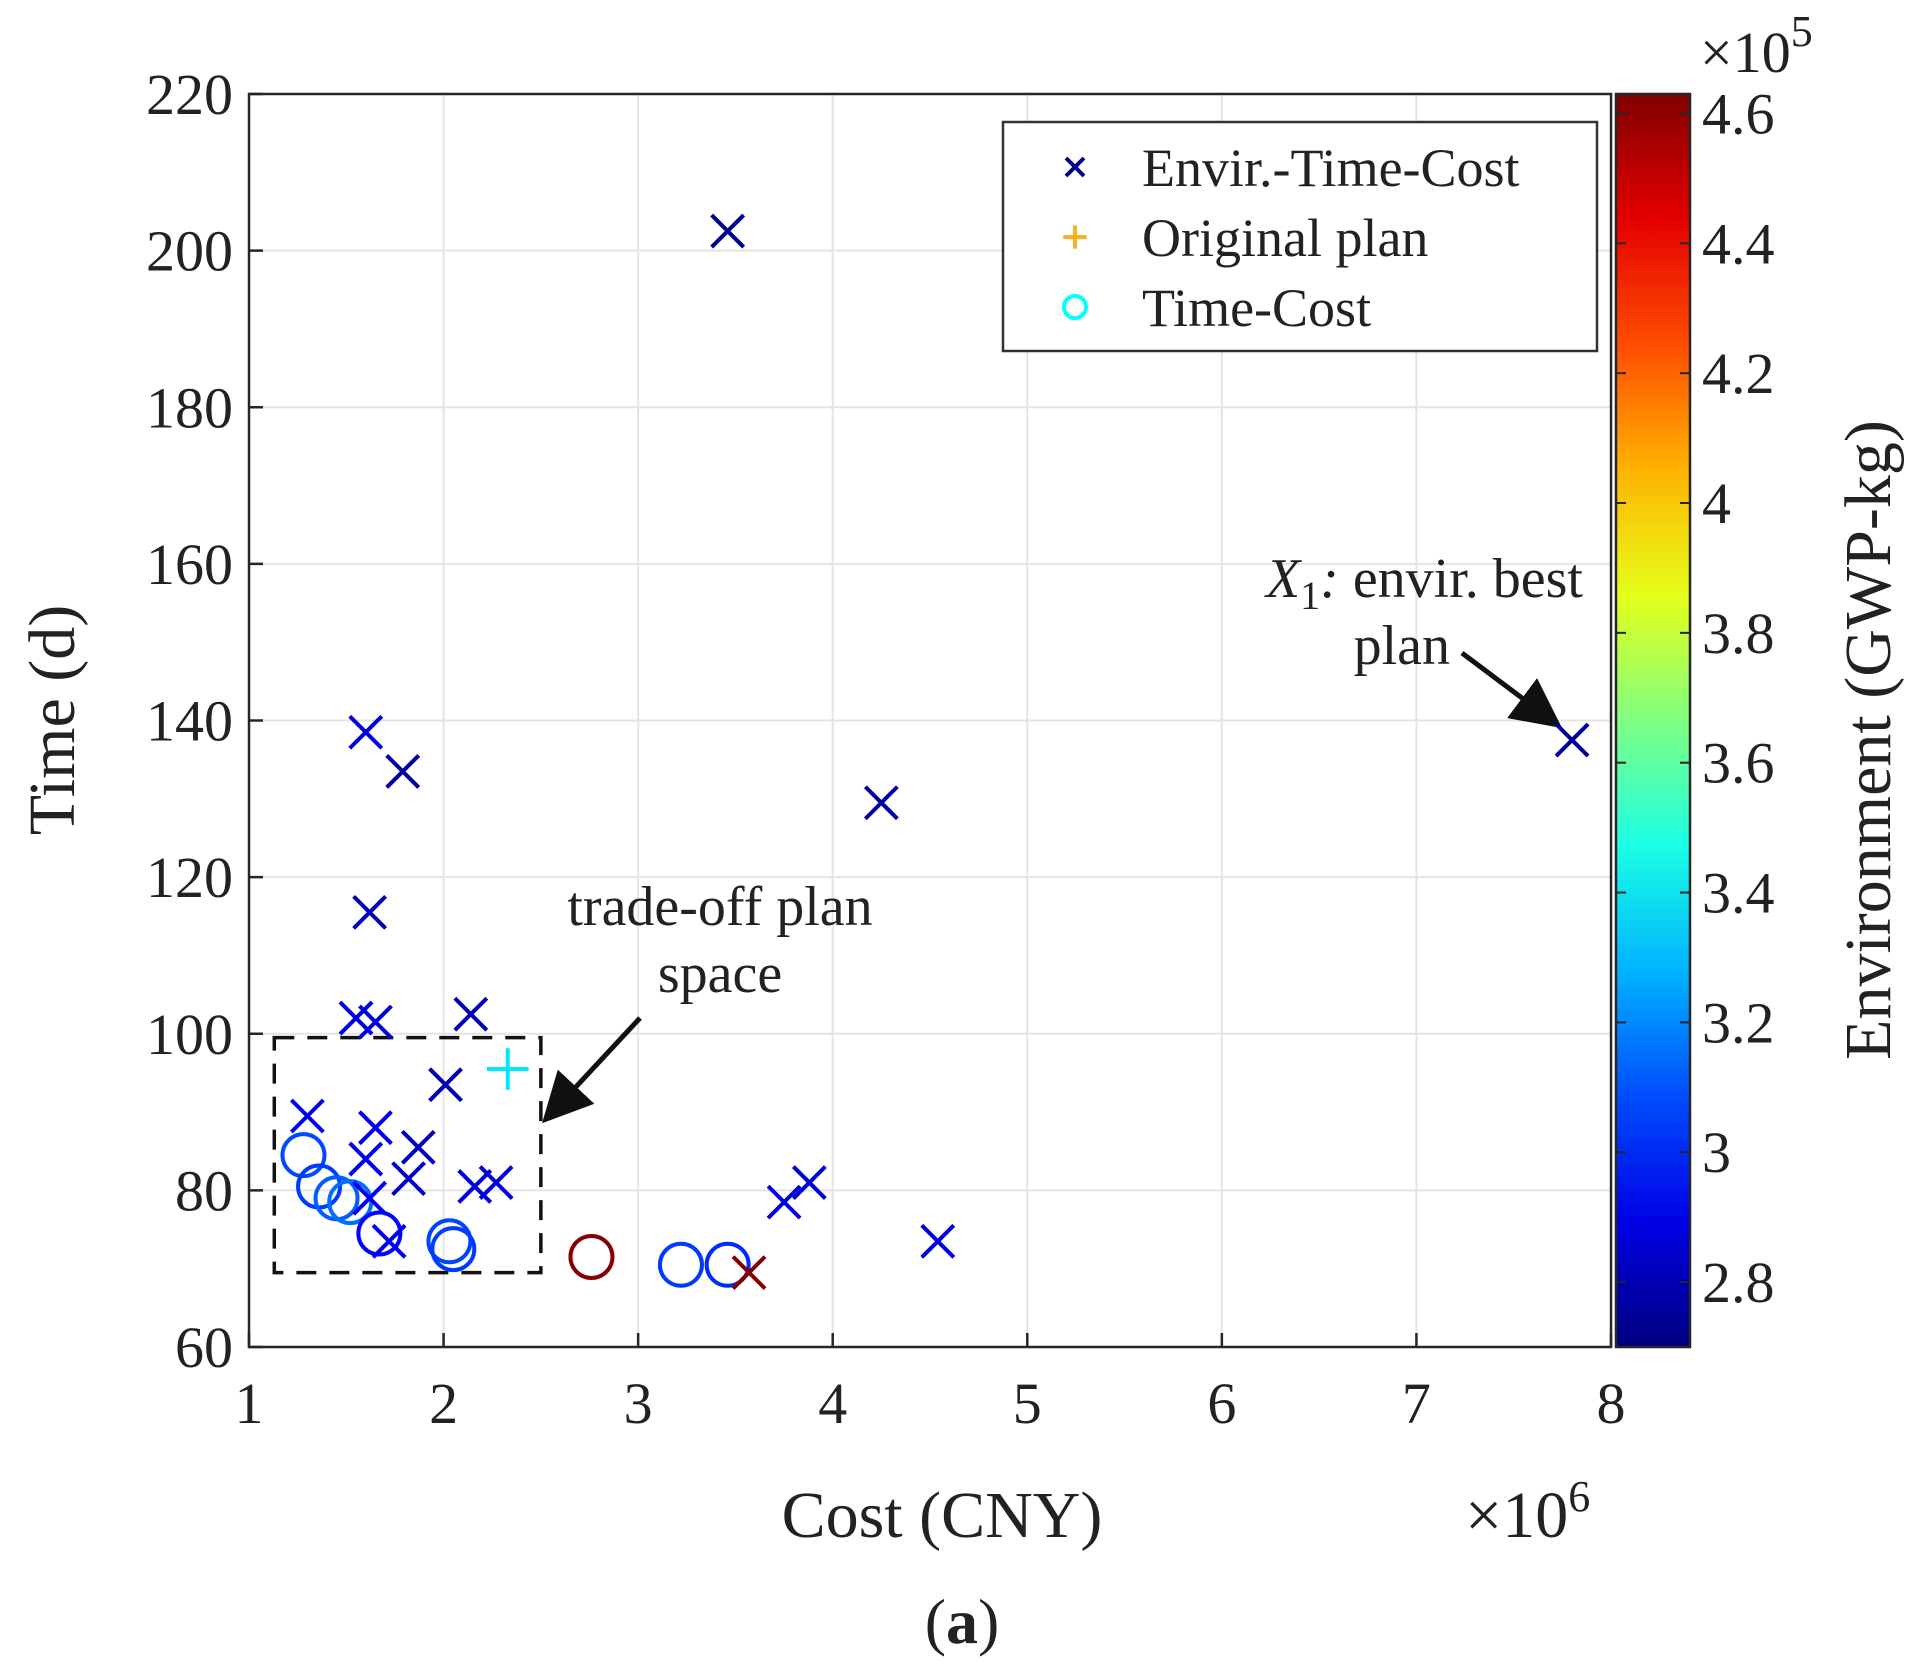  Describe the element at coordinates (189, 251) in the screenshot. I see `y-tick-label: 200` at that location.